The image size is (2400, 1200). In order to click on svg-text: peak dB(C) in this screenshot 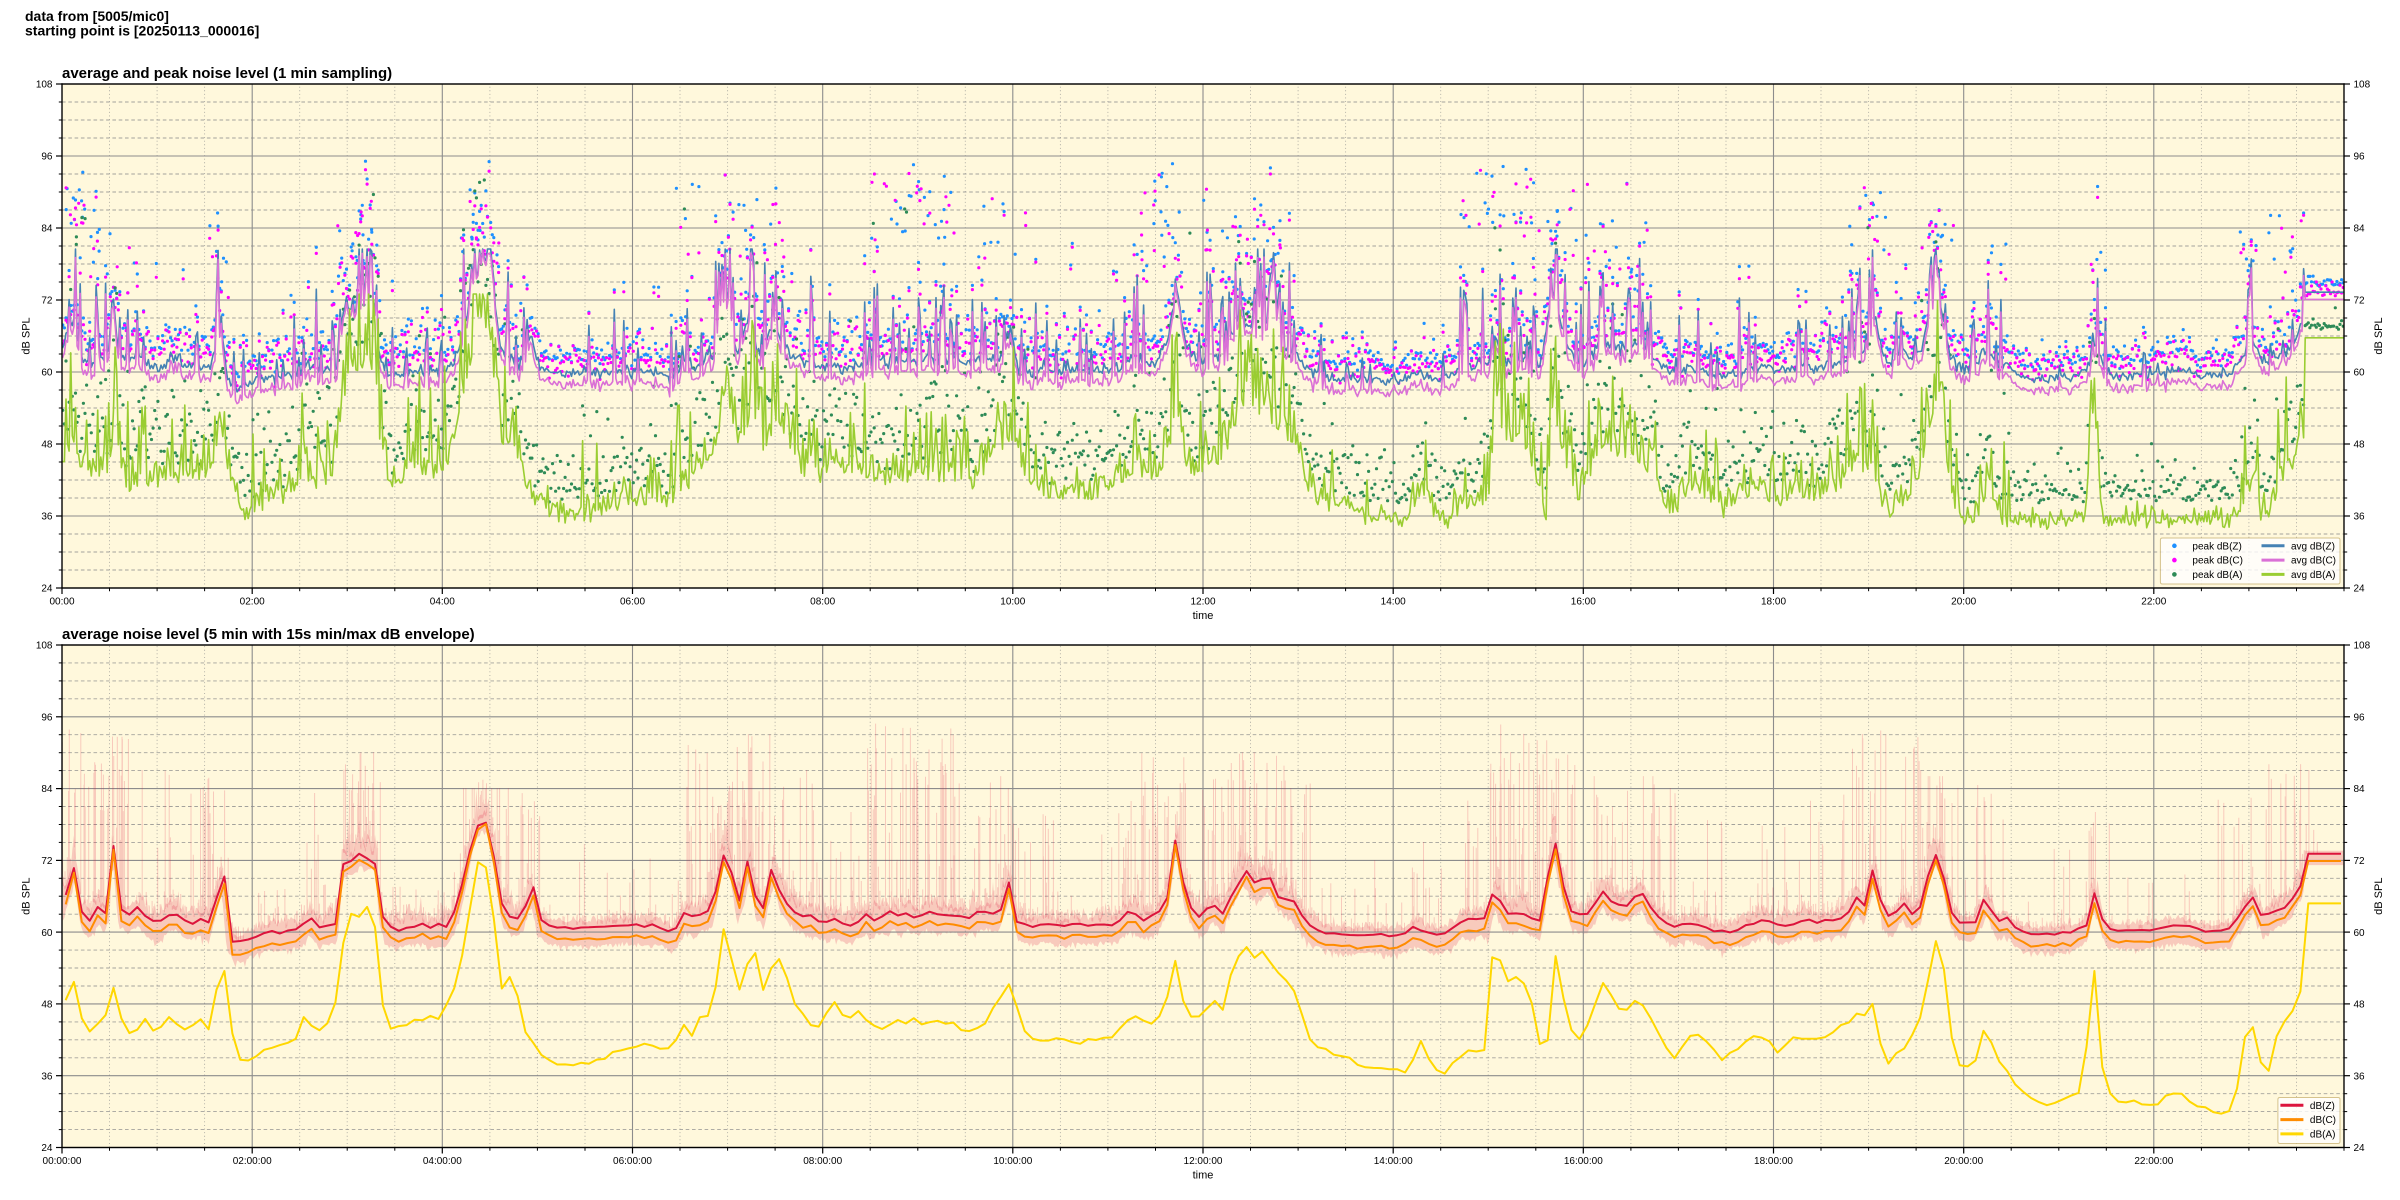, I will do `click(2217, 561)`.